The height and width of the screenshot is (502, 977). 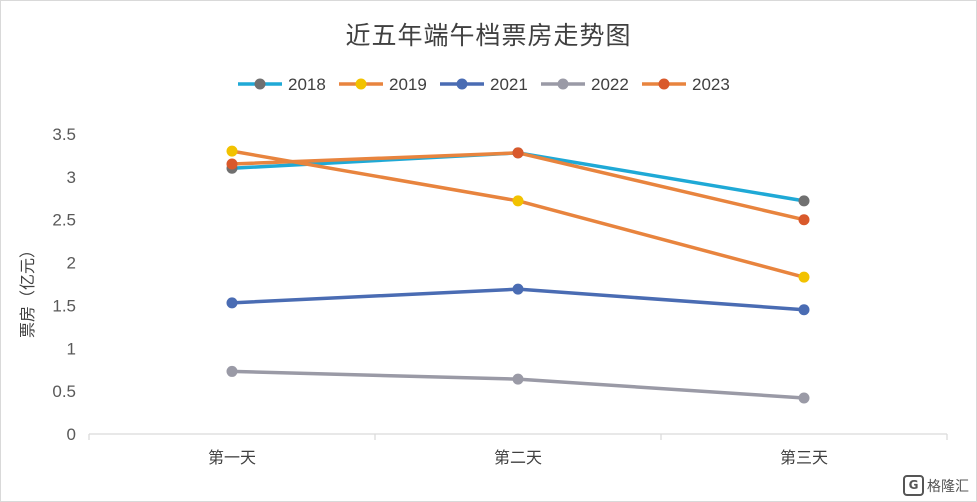 What do you see at coordinates (64, 134) in the screenshot?
I see `y-tick-label: 3.5` at bounding box center [64, 134].